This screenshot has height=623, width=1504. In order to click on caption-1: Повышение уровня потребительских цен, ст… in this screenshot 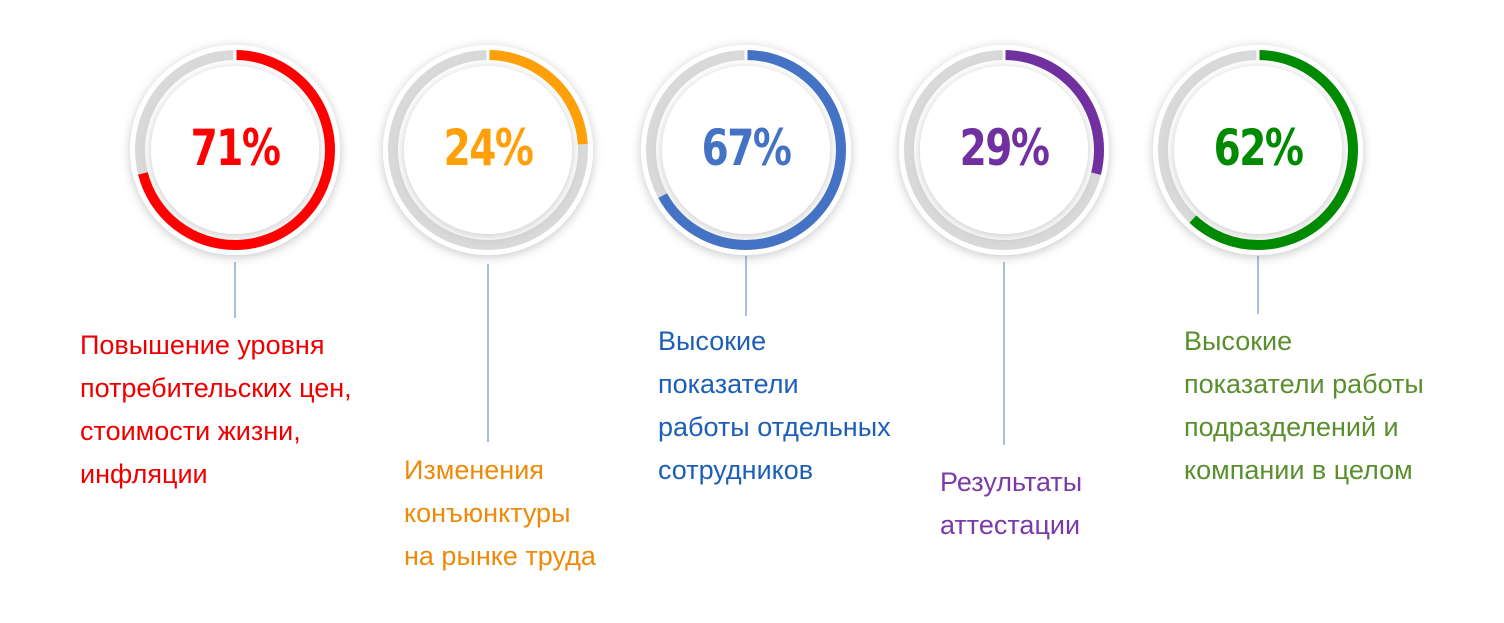, I will do `click(216, 409)`.